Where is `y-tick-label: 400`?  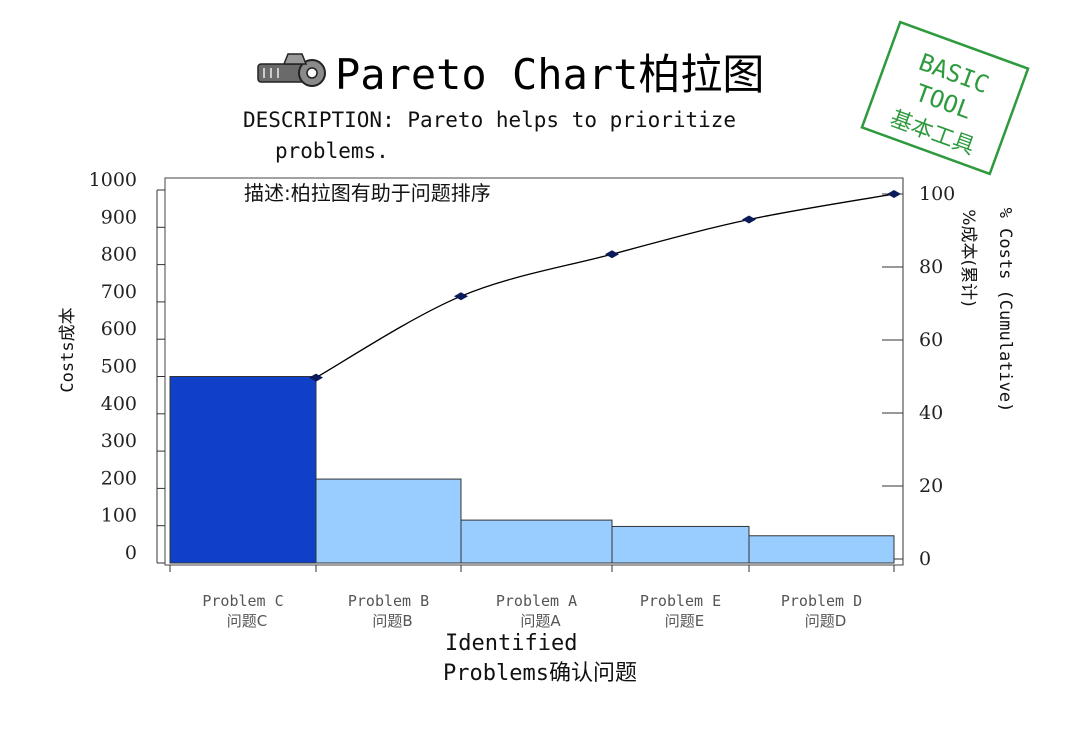 y-tick-label: 400 is located at coordinates (119, 404).